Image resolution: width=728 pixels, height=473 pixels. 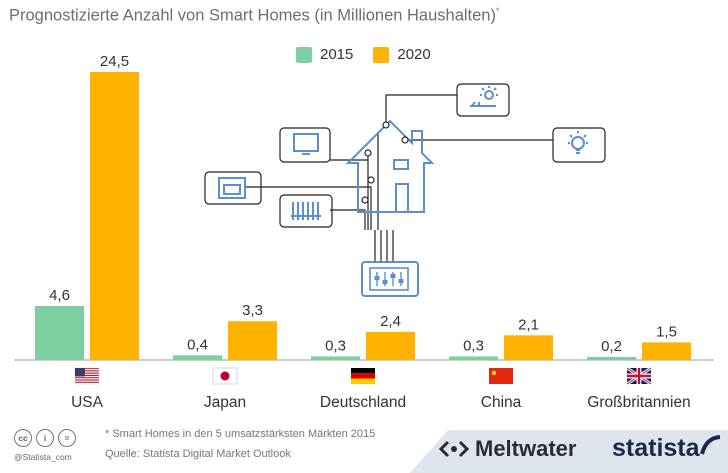 What do you see at coordinates (67, 438) in the screenshot?
I see `no-derivatives-icon: =` at bounding box center [67, 438].